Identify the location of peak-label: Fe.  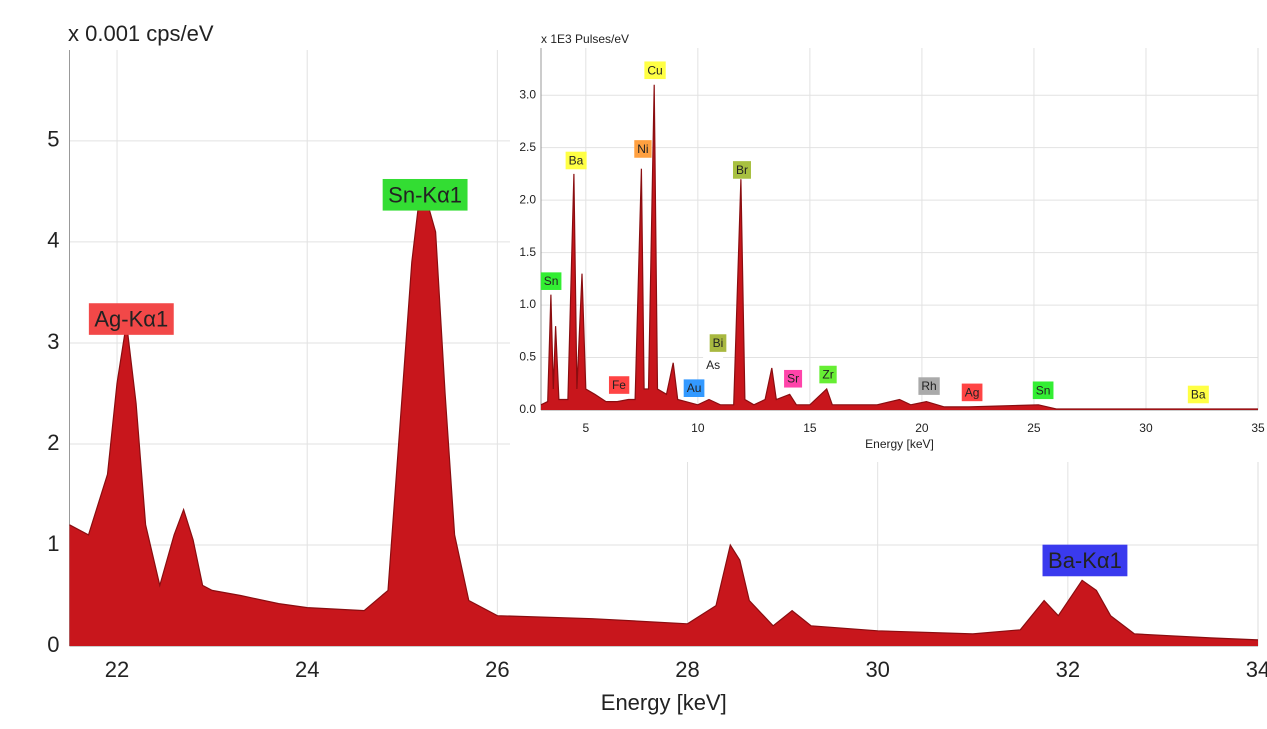
(619, 385).